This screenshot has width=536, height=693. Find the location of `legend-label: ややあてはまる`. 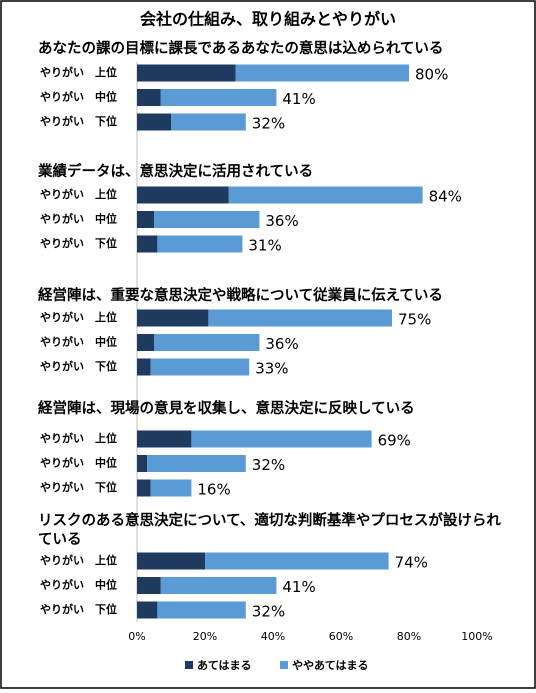

legend-label: ややあてはまる is located at coordinates (330, 665).